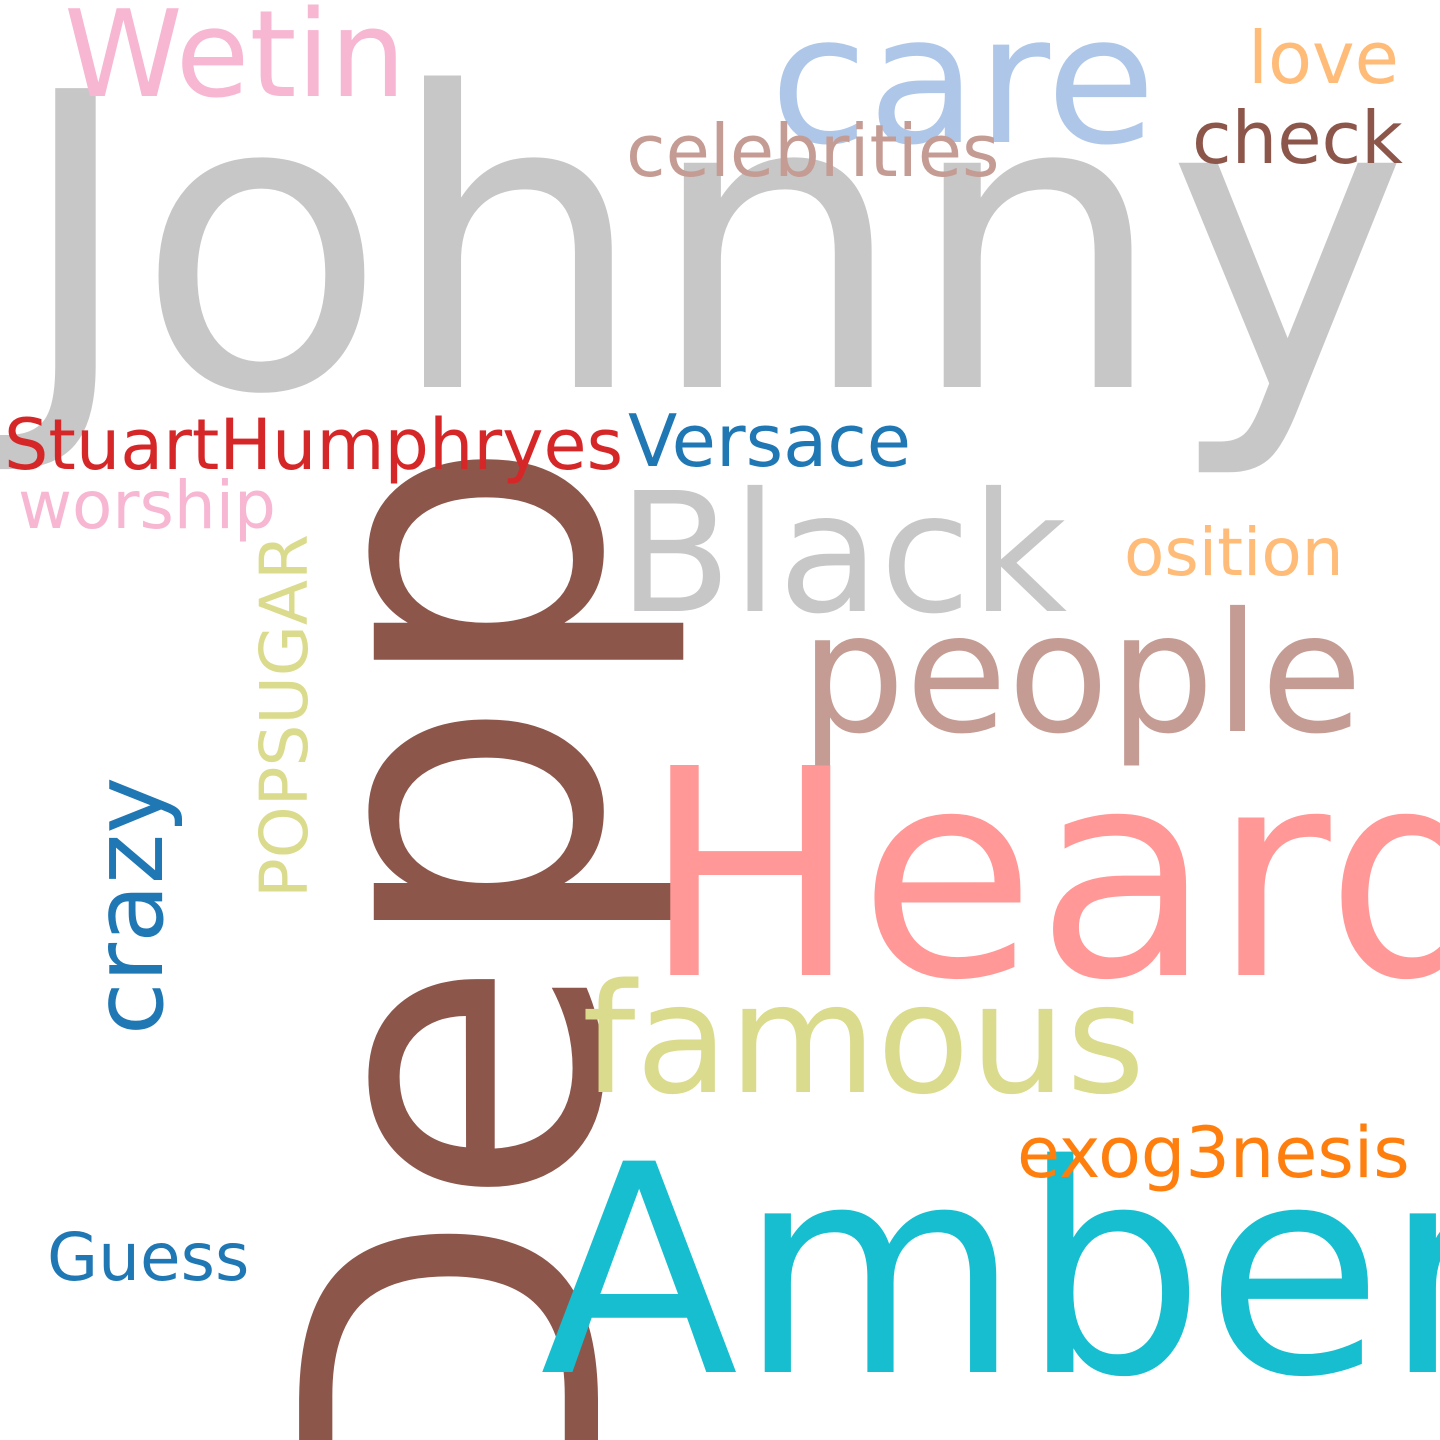  Describe the element at coordinates (147, 505) in the screenshot. I see `word-worship: worship` at that location.